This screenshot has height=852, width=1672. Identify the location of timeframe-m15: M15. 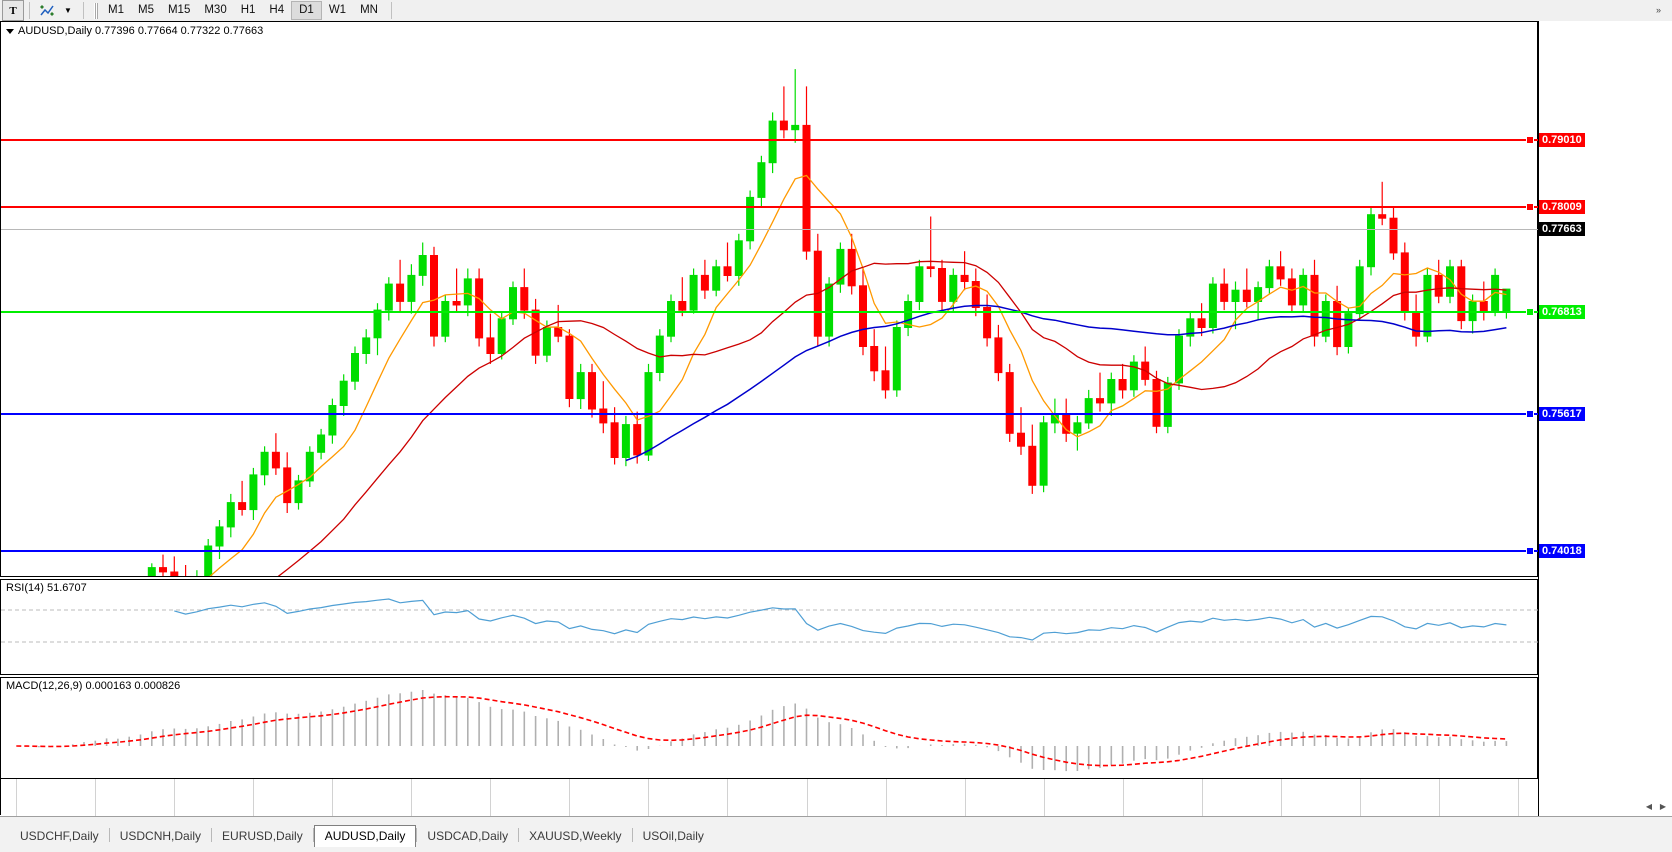
(179, 10).